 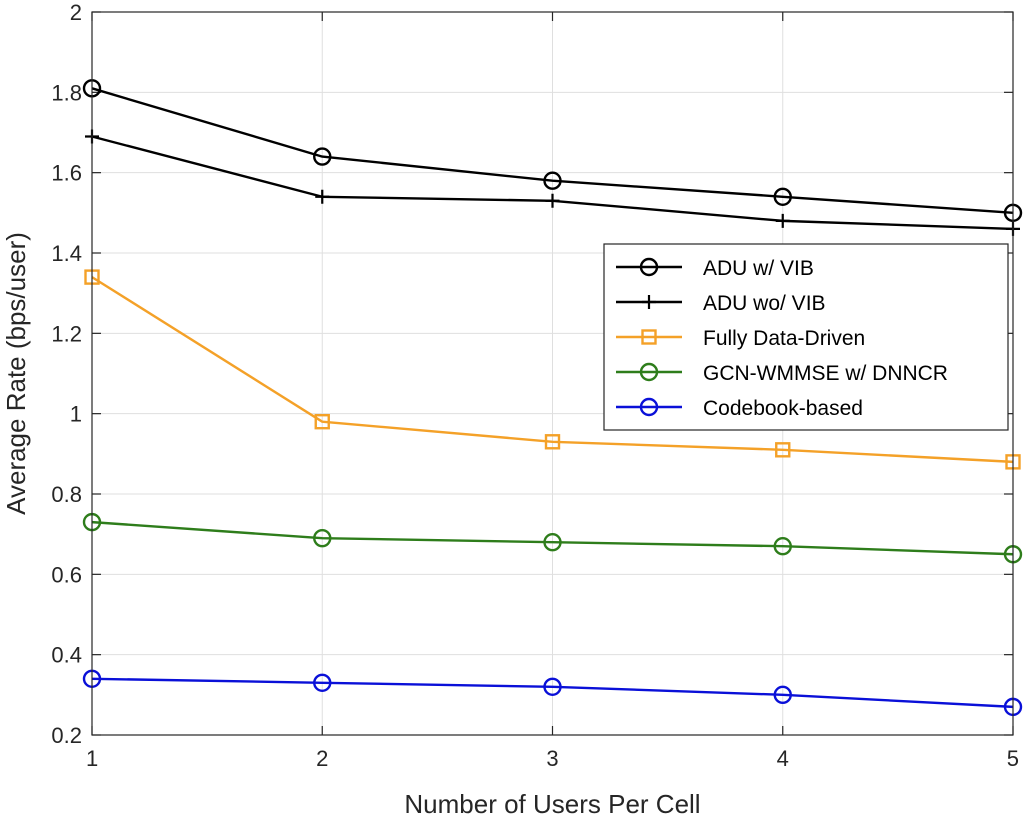 I want to click on legend-label: GCN-WMMSE w/ DNNCR, so click(x=825, y=373).